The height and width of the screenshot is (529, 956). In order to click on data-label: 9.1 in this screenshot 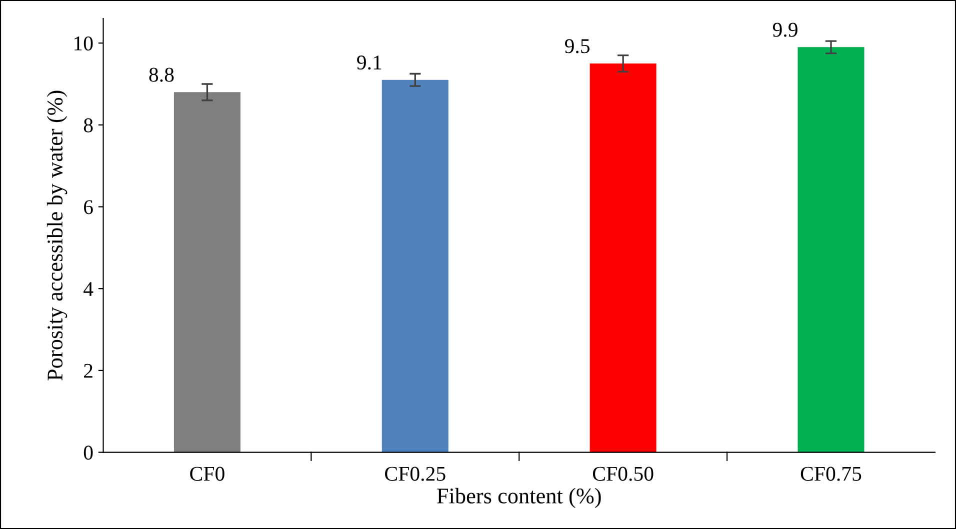, I will do `click(369, 63)`.